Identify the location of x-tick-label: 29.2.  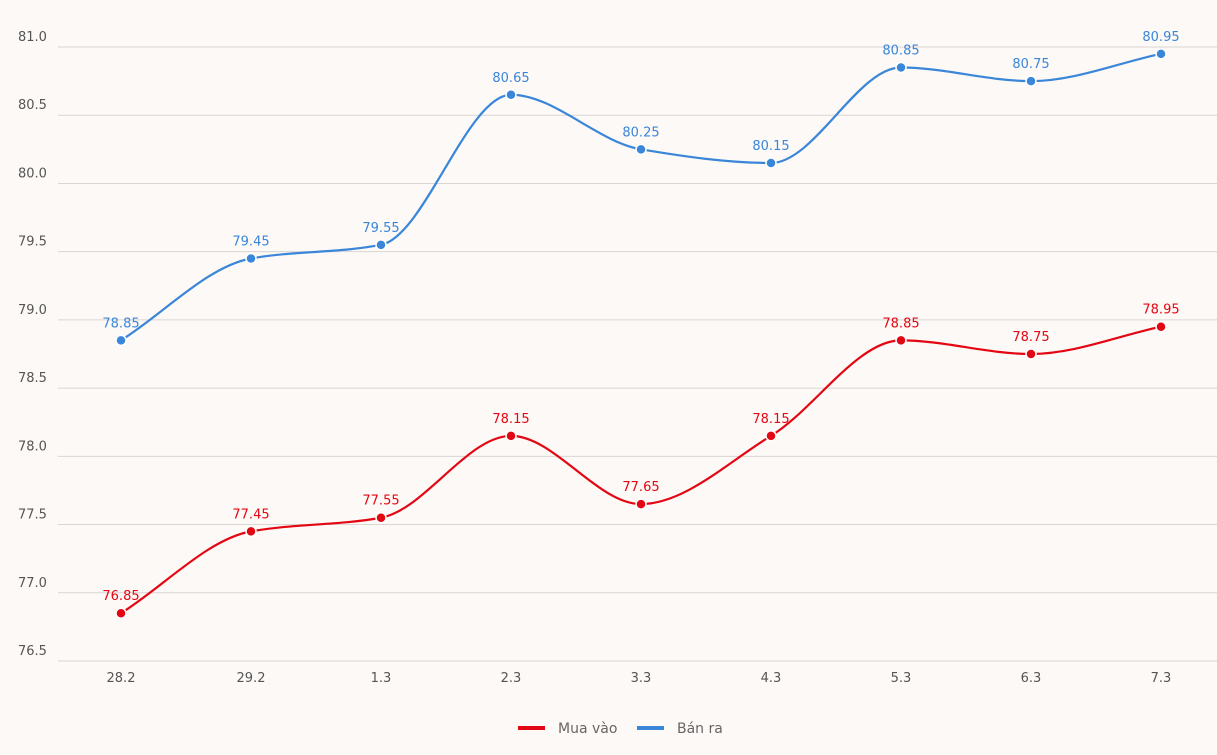
(251, 678).